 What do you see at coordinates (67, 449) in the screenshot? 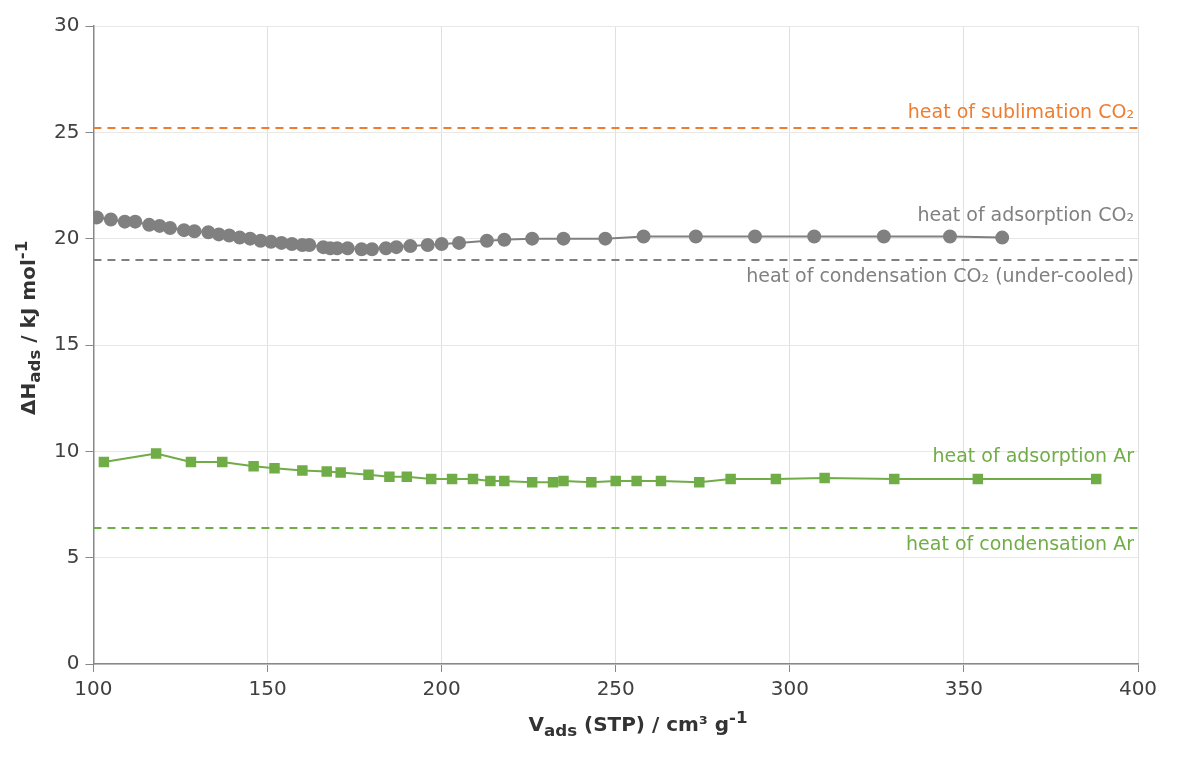
I see `y-tick-label: 10` at bounding box center [67, 449].